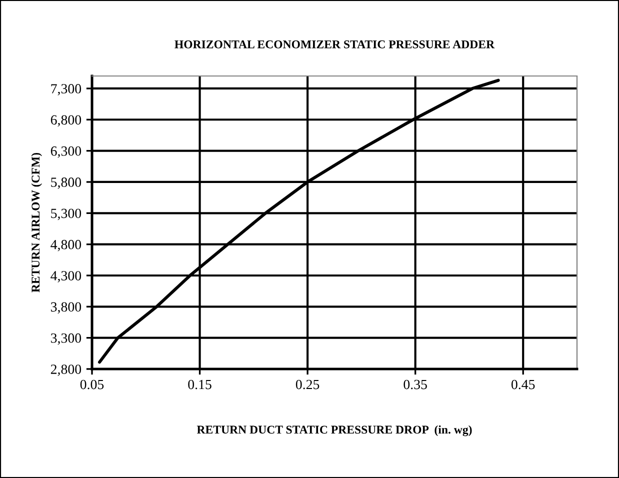 The image size is (619, 478). Describe the element at coordinates (334, 430) in the screenshot. I see `x-axis-title: RETURN DUCT STATIC PRESSURE DROP (in. wg)` at that location.